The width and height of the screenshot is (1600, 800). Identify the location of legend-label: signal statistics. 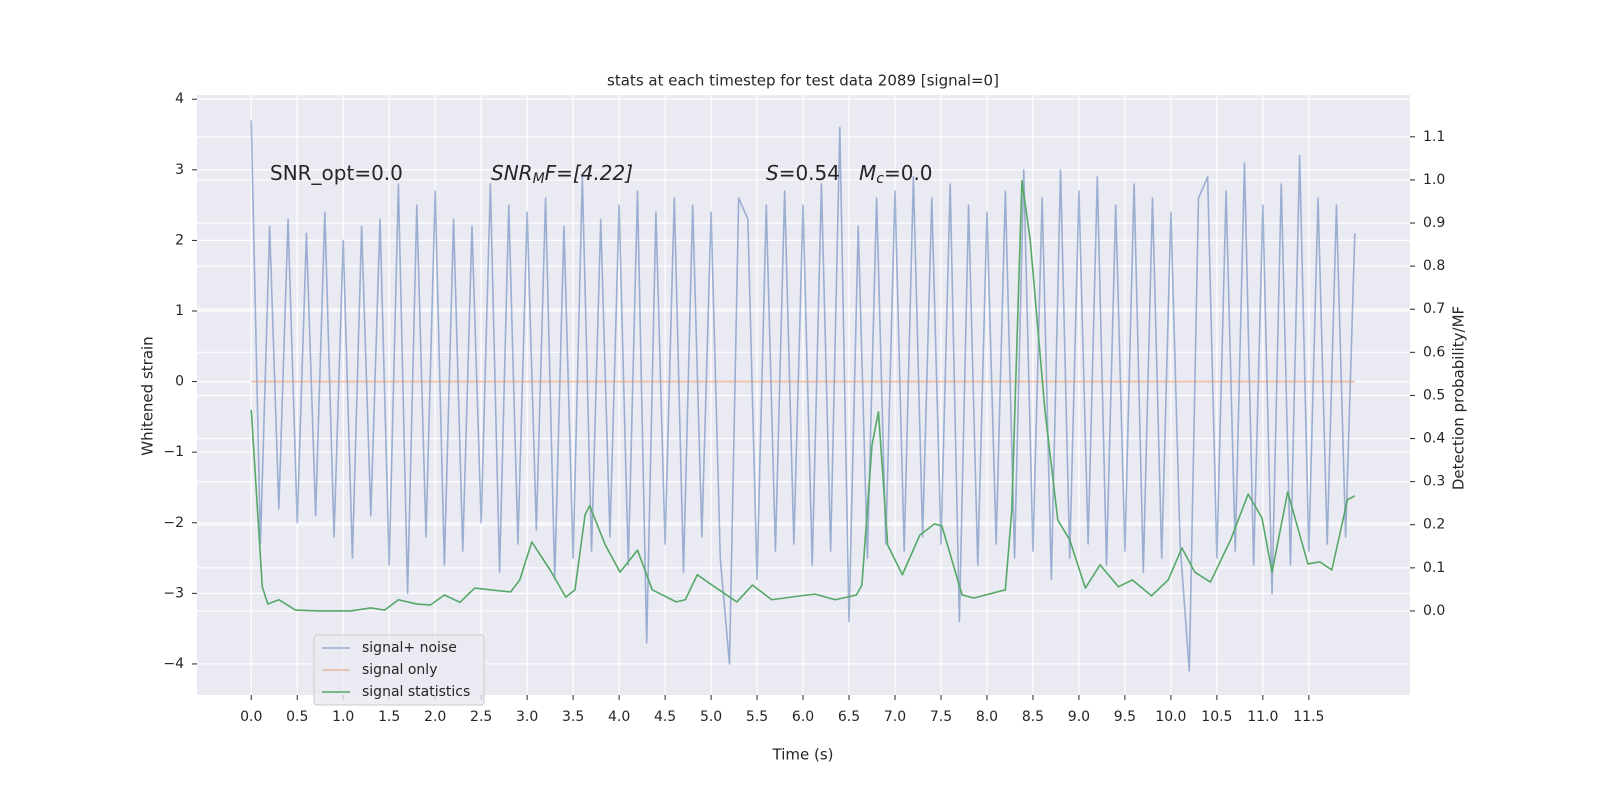
(416, 692).